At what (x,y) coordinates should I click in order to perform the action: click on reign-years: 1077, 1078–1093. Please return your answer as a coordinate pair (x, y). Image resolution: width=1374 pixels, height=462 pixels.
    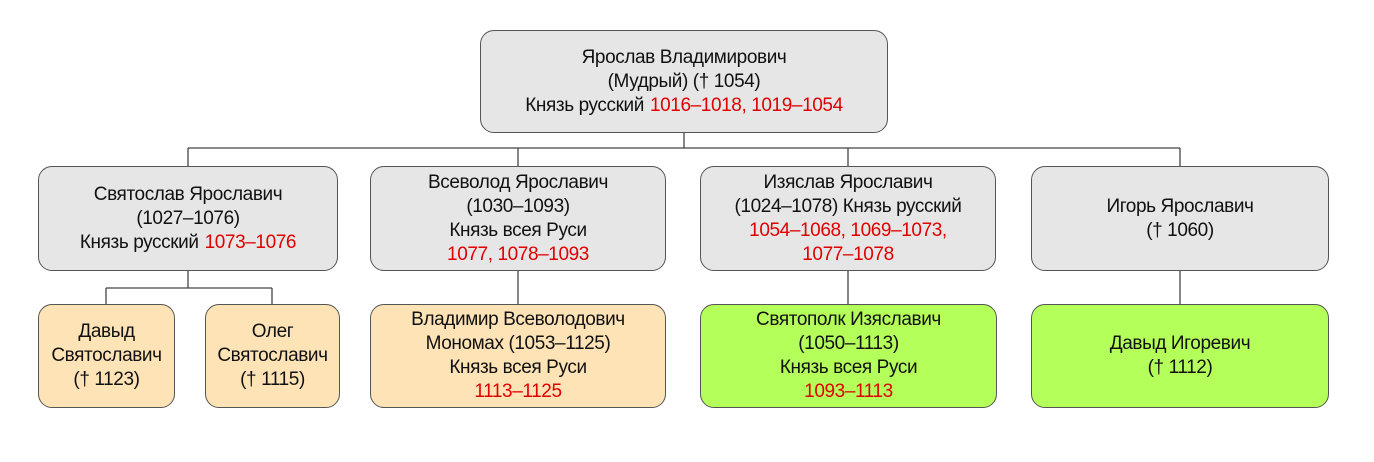
    Looking at the image, I should click on (518, 254).